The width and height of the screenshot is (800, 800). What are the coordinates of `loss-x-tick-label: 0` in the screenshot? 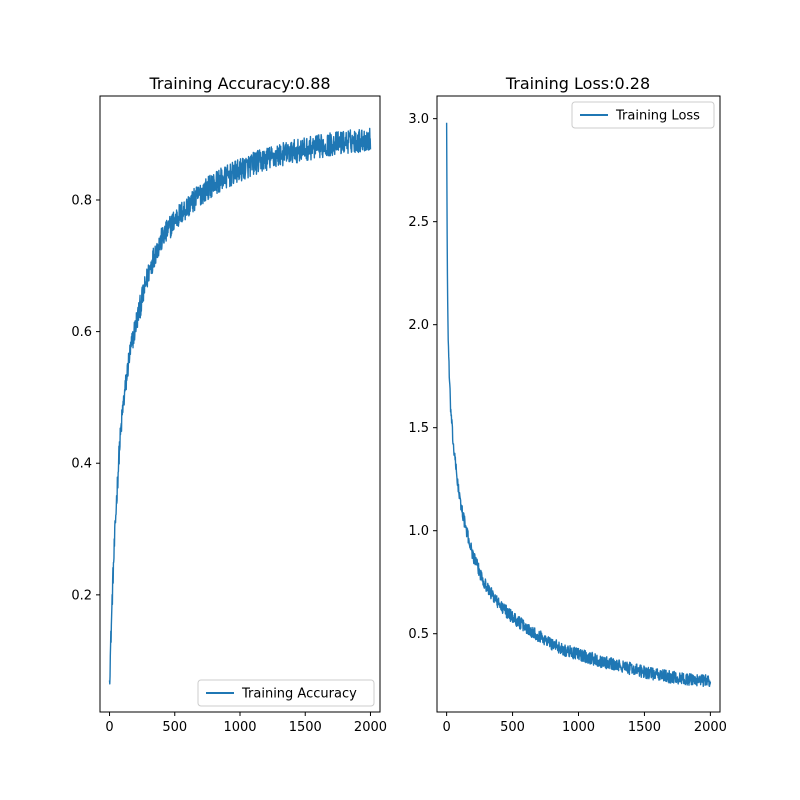 It's located at (446, 727).